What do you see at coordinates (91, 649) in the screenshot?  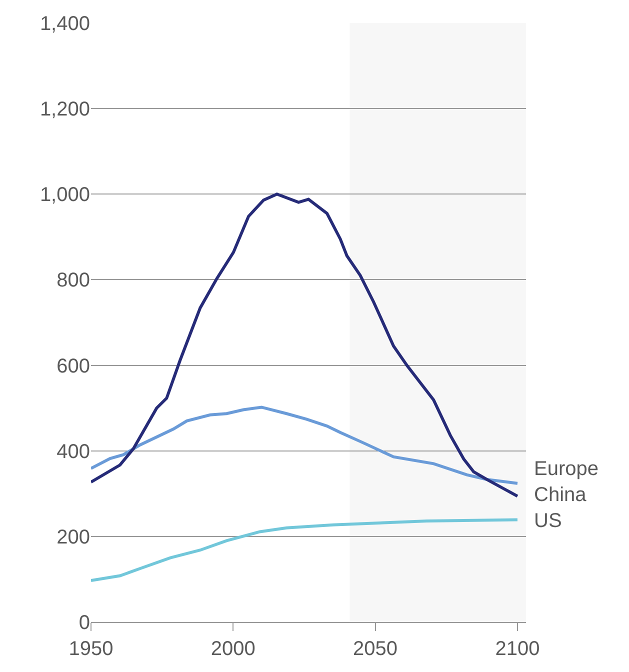 I see `x-tick-label: 1950` at bounding box center [91, 649].